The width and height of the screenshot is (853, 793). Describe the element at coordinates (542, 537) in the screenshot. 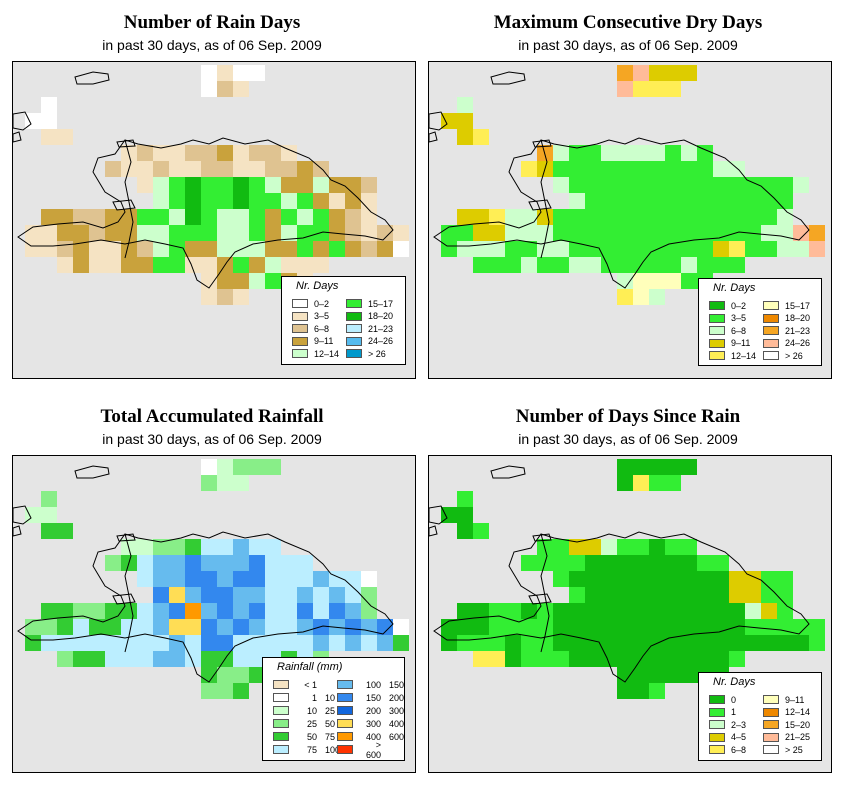

I see `island-outline` at that location.